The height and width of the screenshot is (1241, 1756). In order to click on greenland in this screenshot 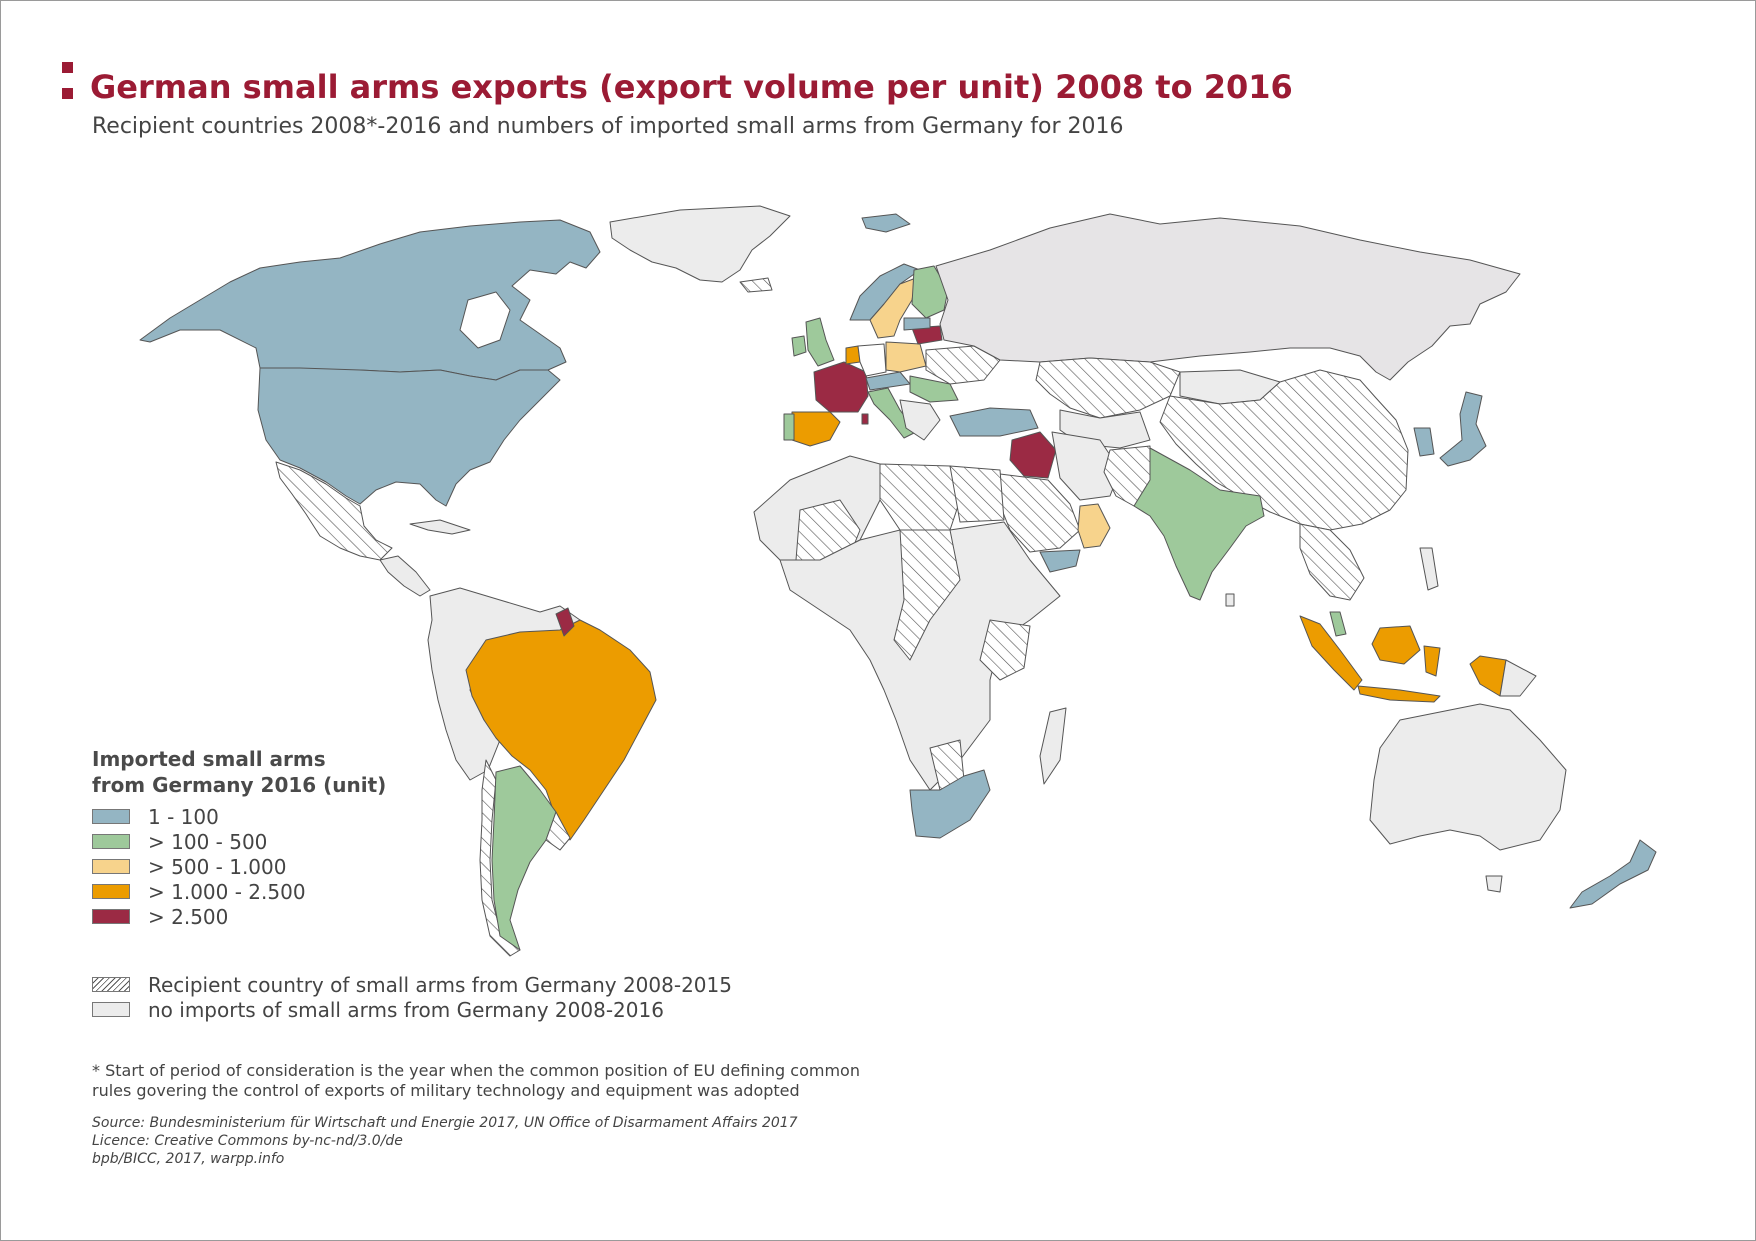, I will do `click(700, 244)`.